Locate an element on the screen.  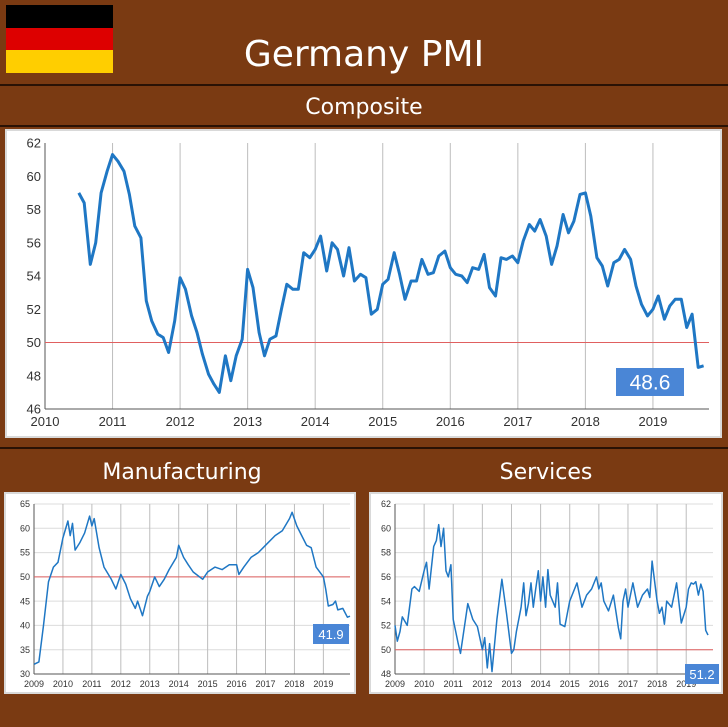
y-tick-label: 45 is located at coordinates (25, 601).